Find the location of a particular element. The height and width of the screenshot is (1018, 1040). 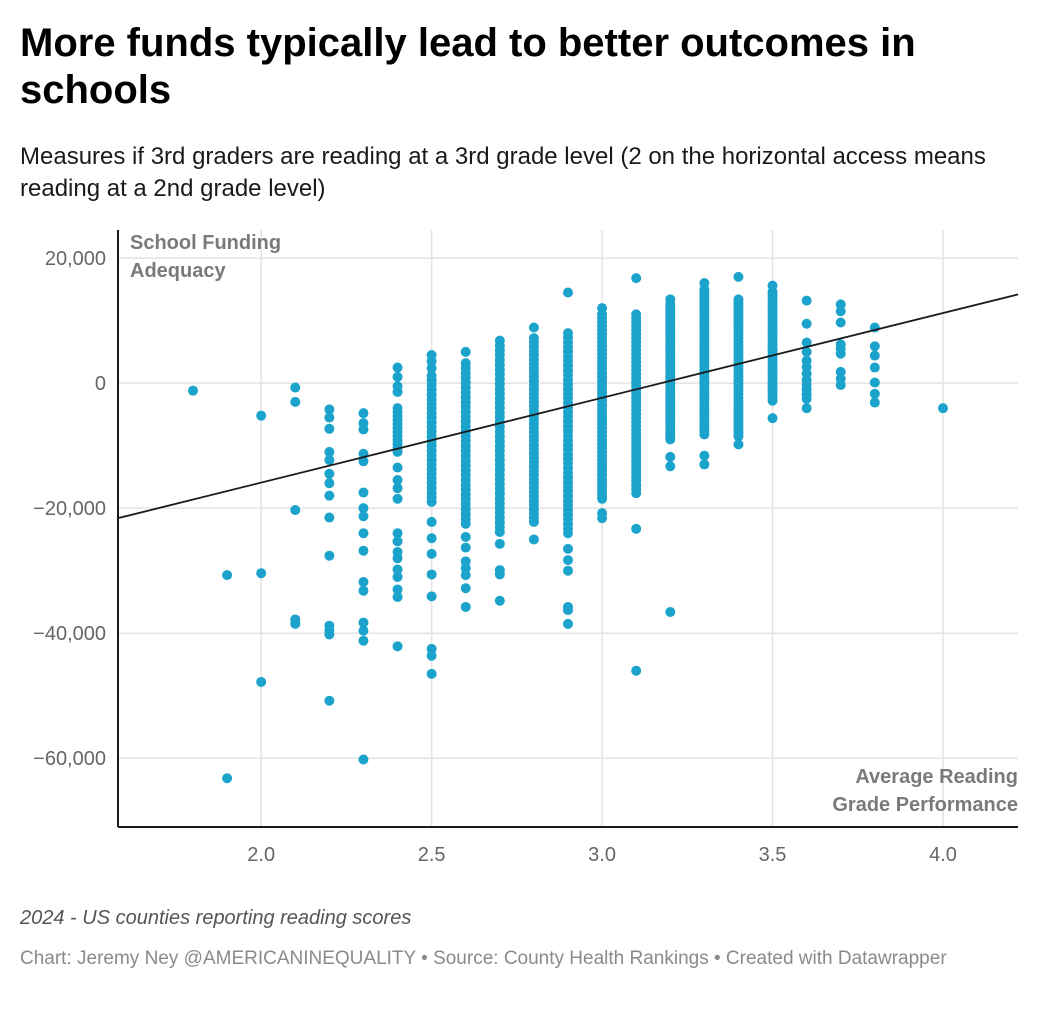

x-tick-label: 4.0 is located at coordinates (943, 855).